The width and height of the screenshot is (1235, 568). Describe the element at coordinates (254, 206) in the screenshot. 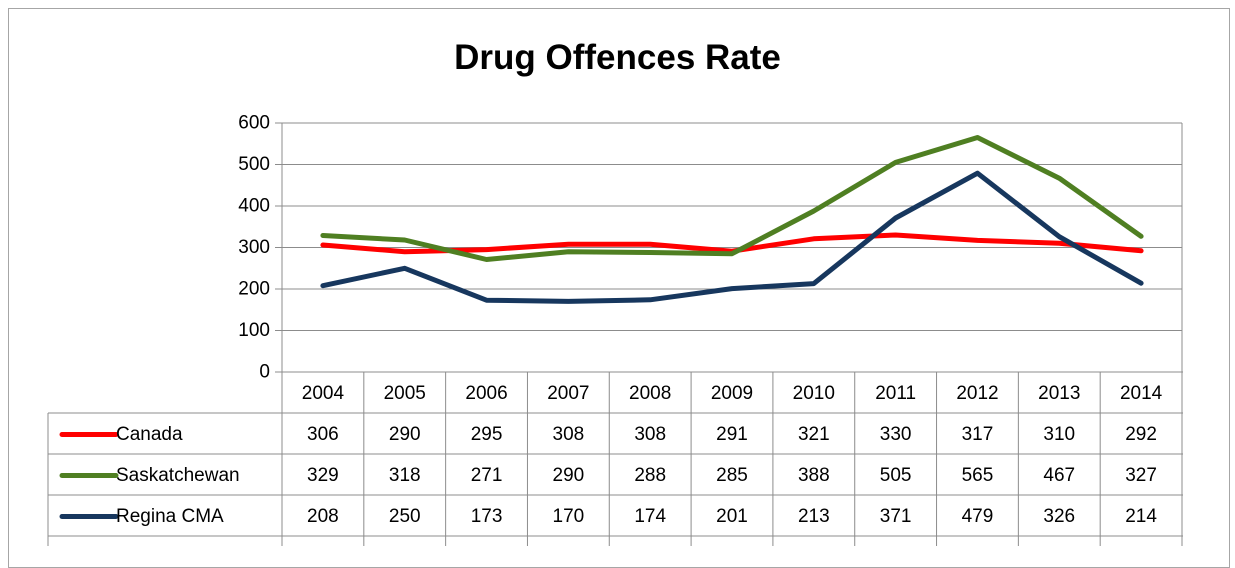

I see `y-tick-label-400: 400` at that location.